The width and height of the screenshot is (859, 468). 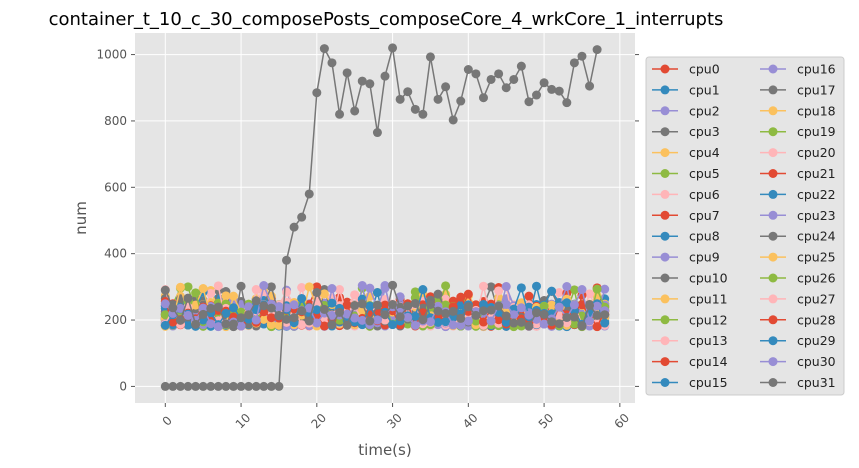 I want to click on legend-label: cpu10, so click(x=708, y=278).